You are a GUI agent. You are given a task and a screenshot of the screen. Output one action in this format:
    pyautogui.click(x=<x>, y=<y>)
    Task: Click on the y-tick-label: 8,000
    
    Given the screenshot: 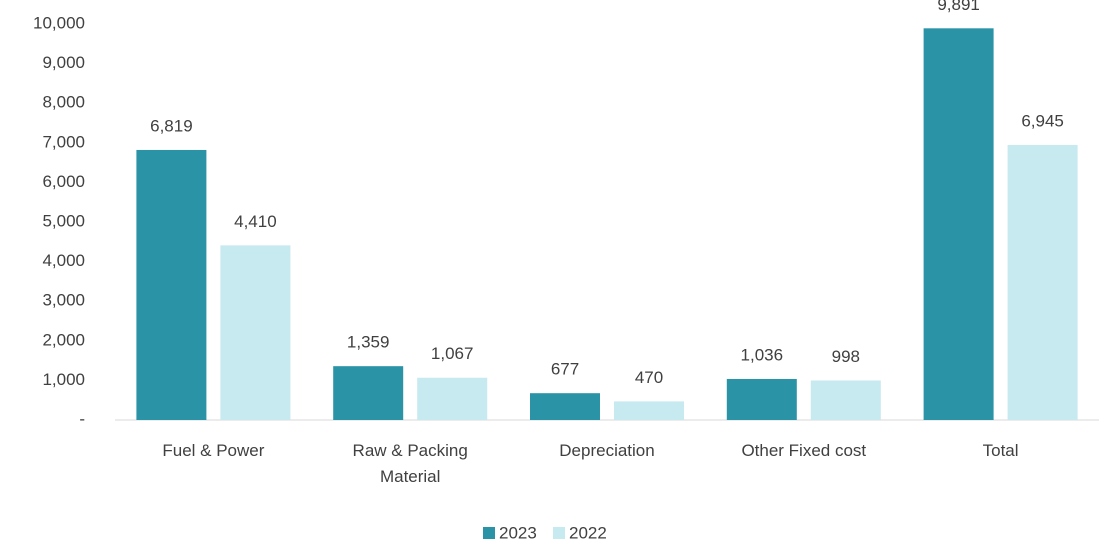 What is the action you would take?
    pyautogui.click(x=63, y=102)
    